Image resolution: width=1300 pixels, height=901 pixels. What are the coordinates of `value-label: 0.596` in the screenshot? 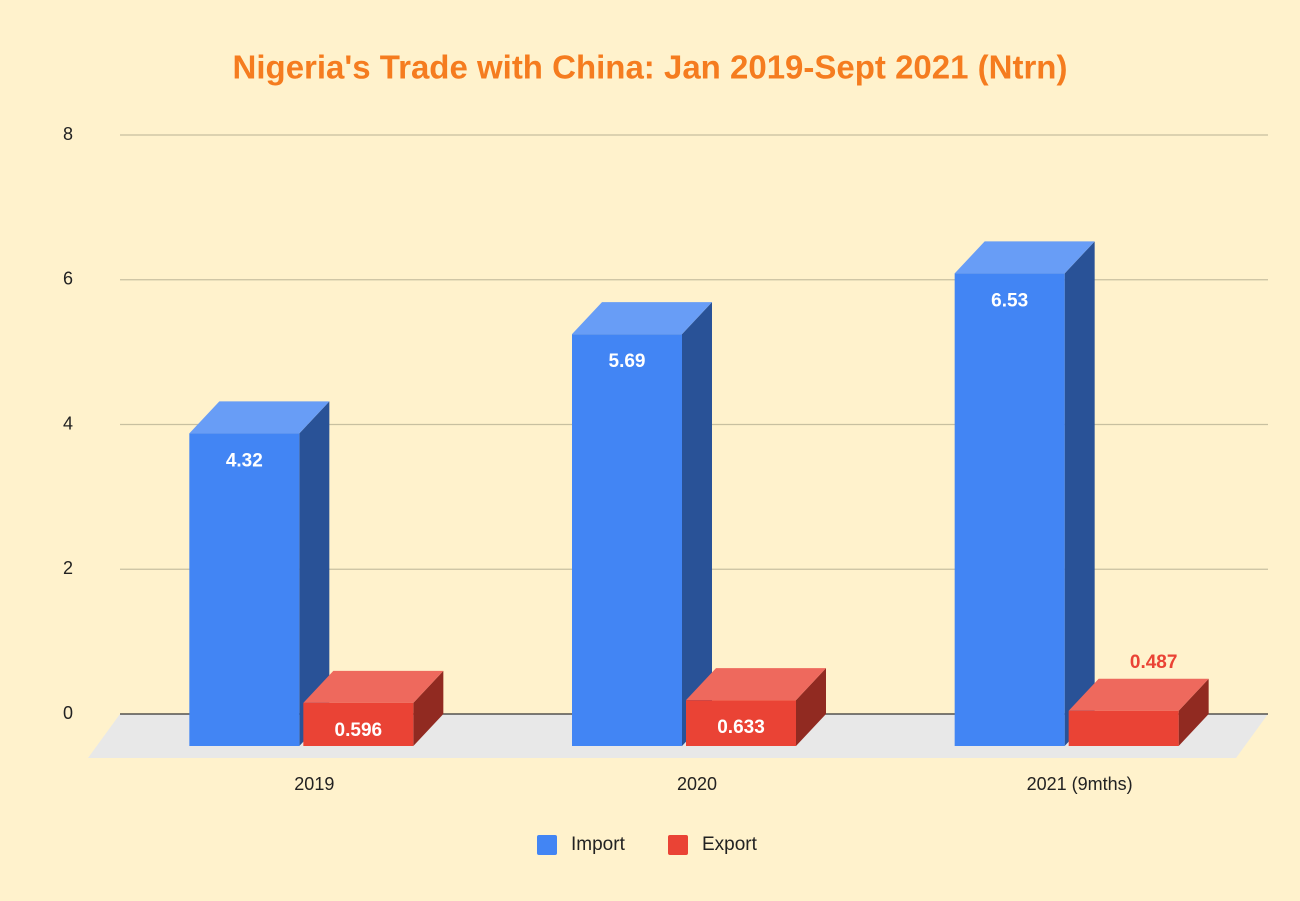 It's located at (359, 730).